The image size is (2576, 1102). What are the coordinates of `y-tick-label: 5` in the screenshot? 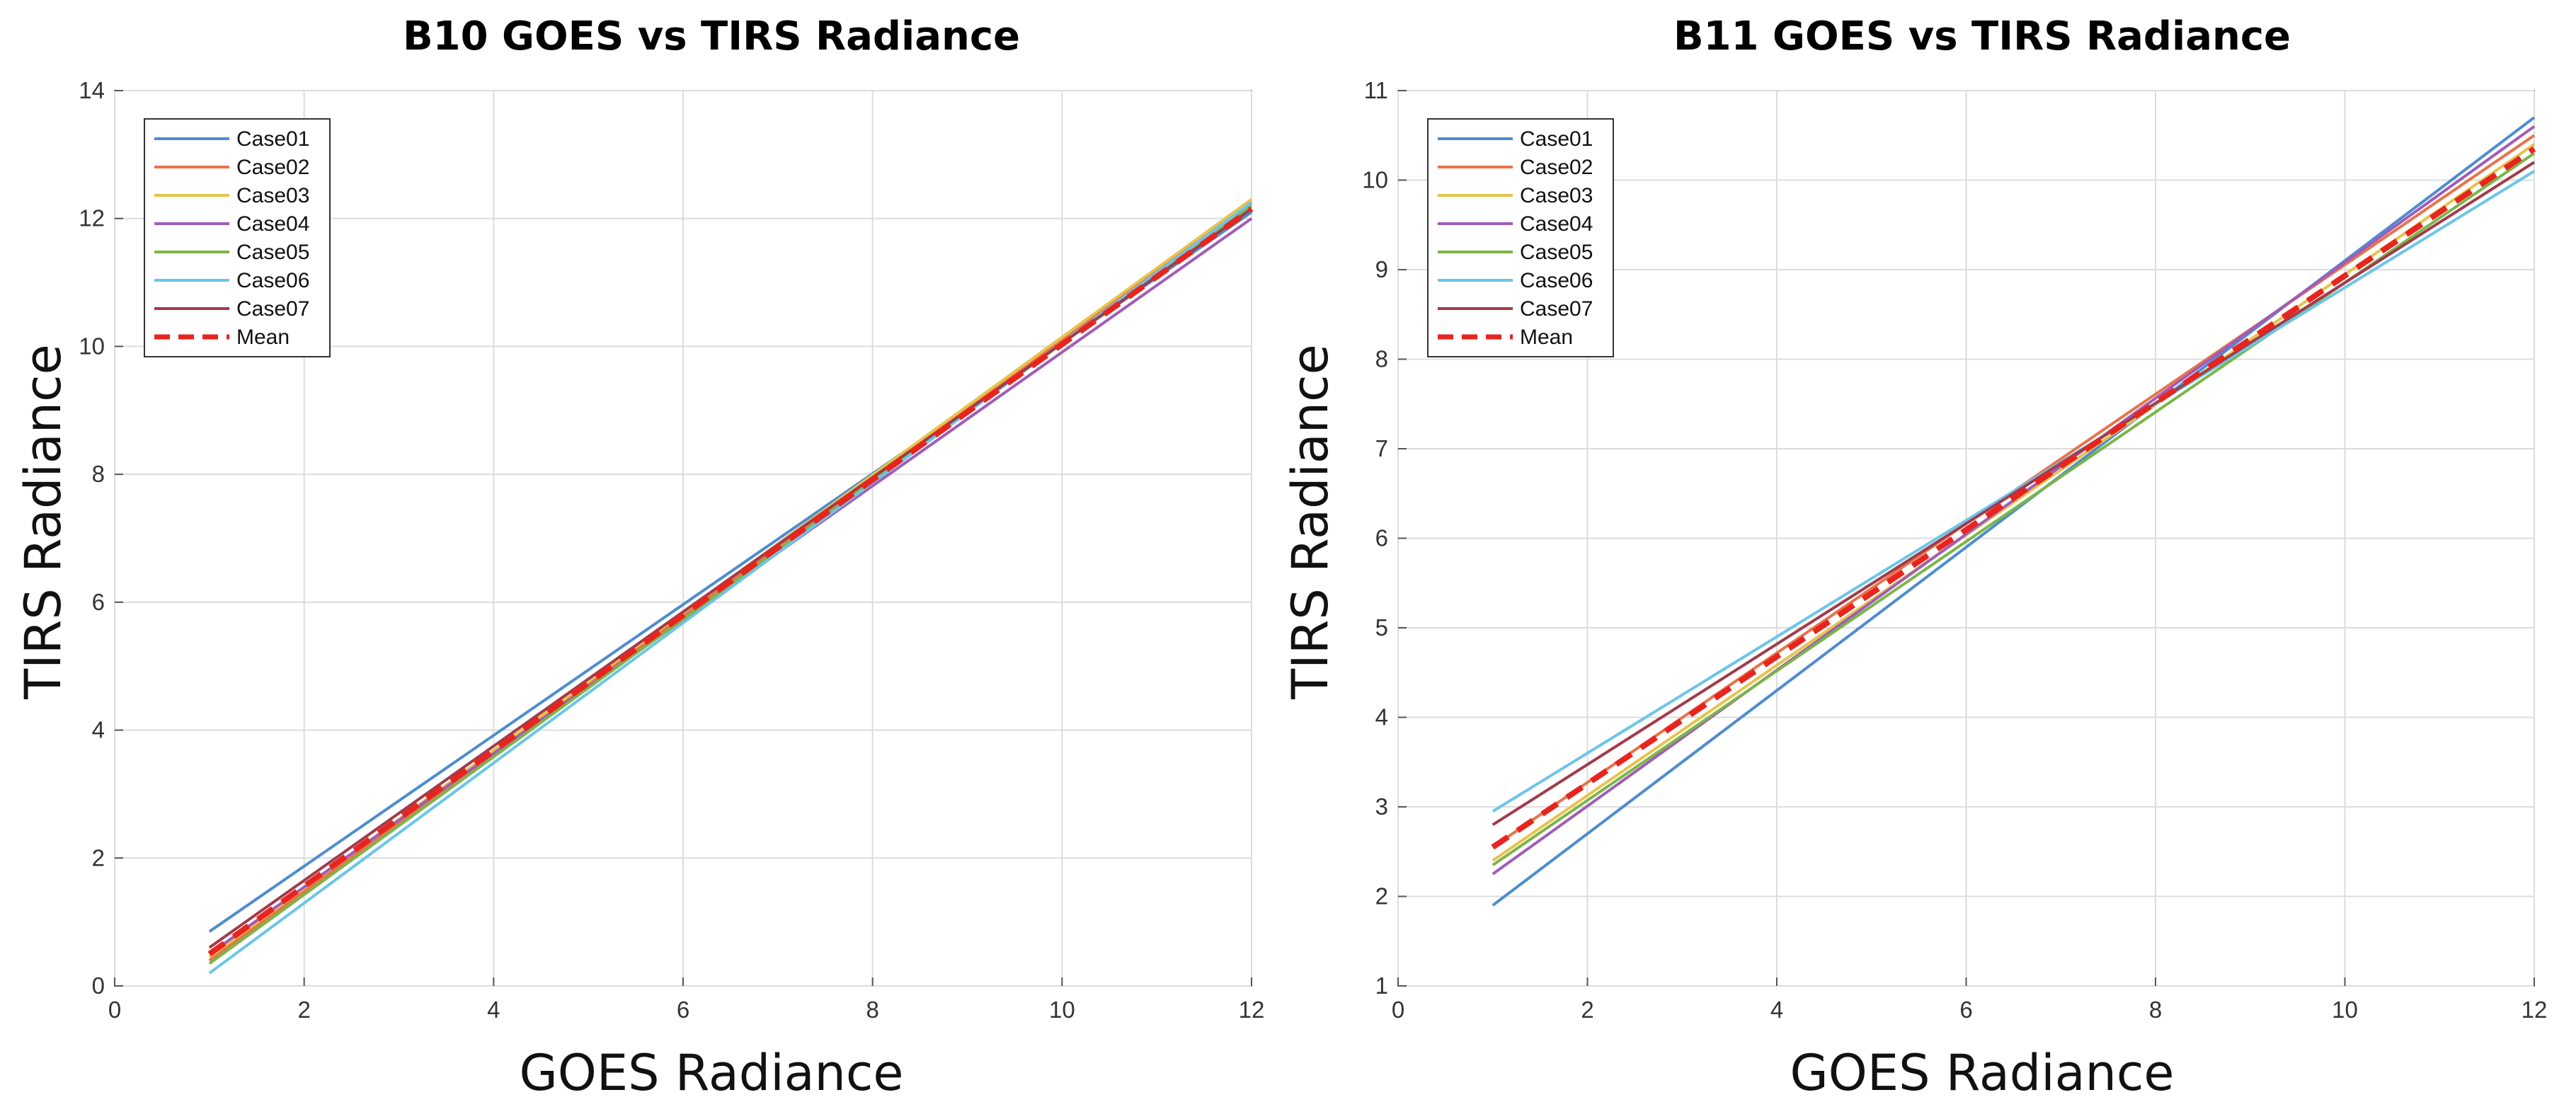 It's located at (1381, 627).